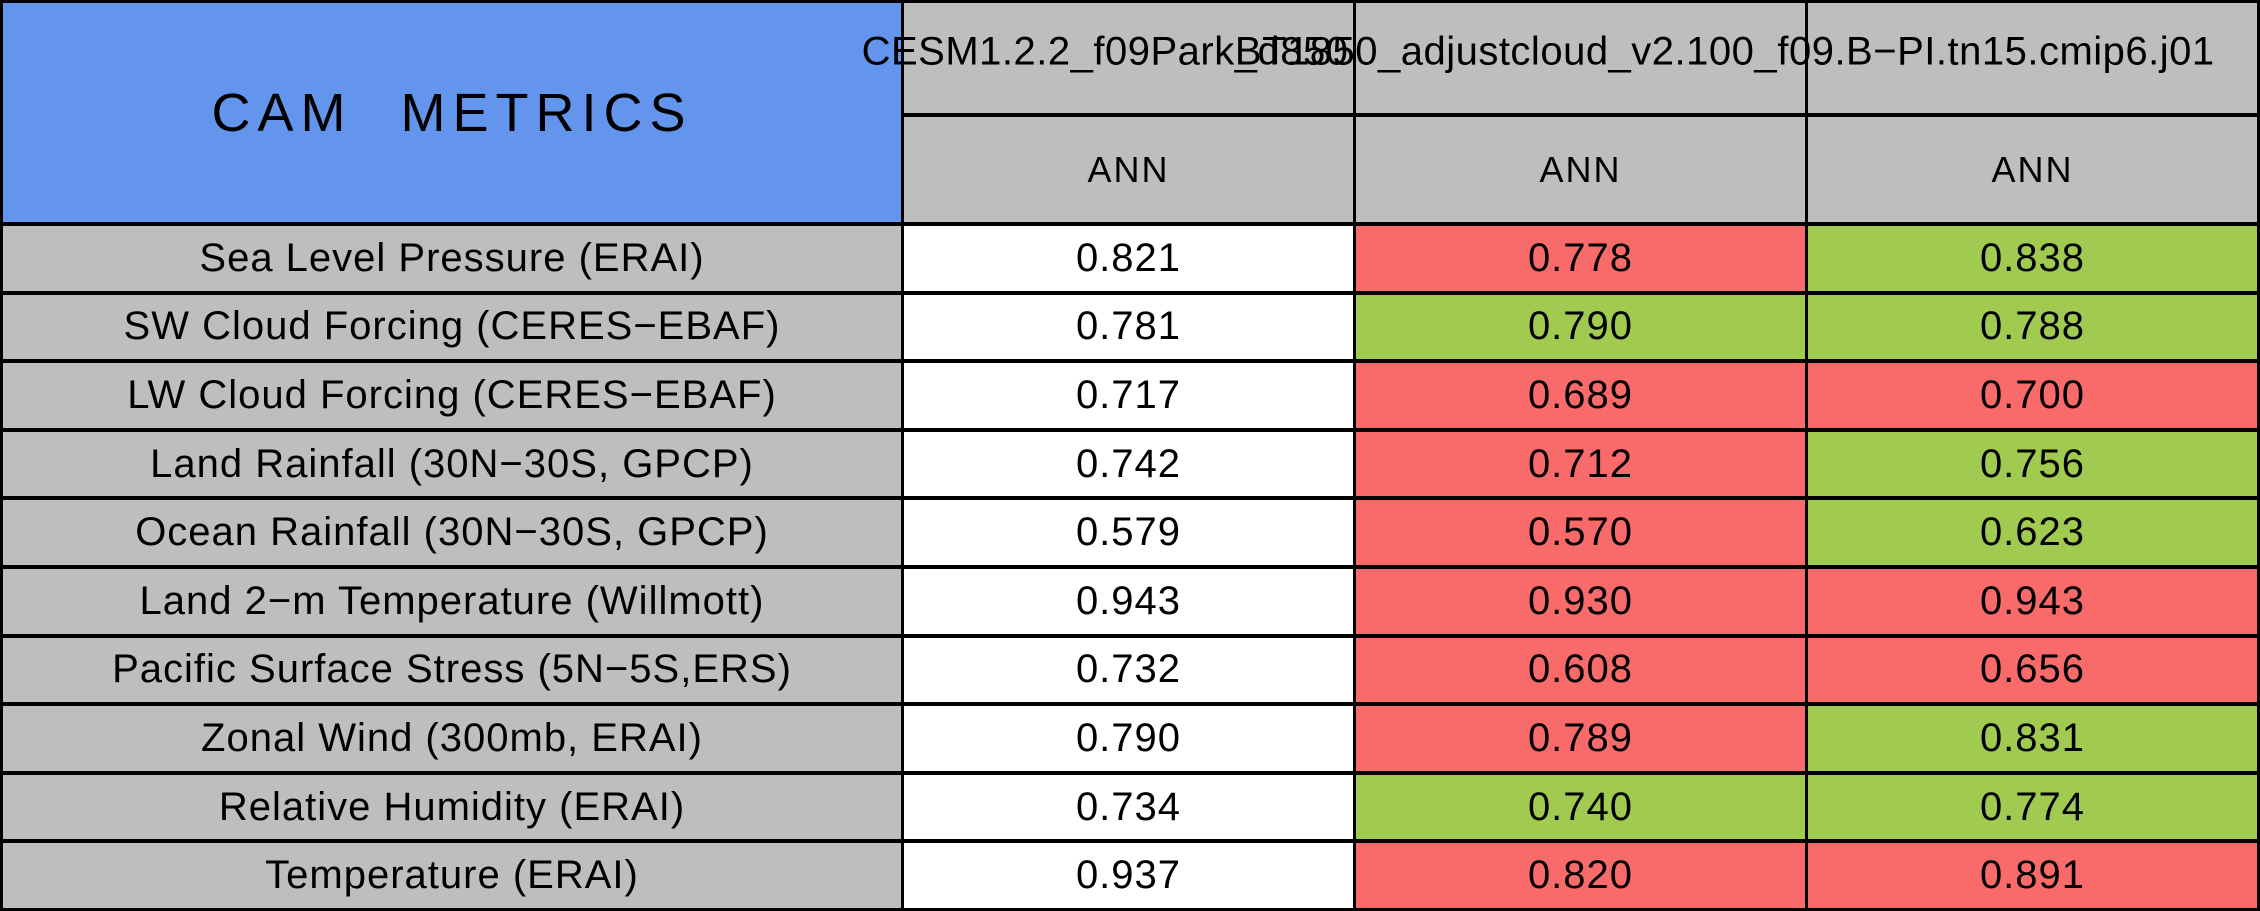  What do you see at coordinates (1580, 464) in the screenshot?
I see `metric-value: 0.712` at bounding box center [1580, 464].